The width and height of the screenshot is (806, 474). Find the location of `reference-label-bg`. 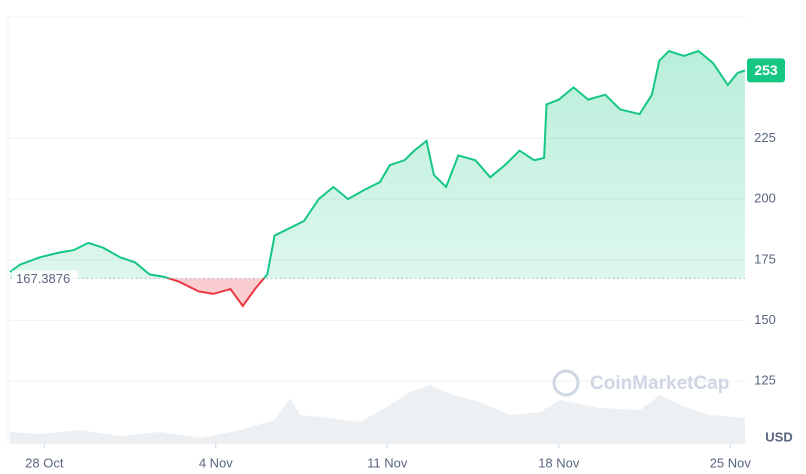

reference-label-bg is located at coordinates (45, 278).